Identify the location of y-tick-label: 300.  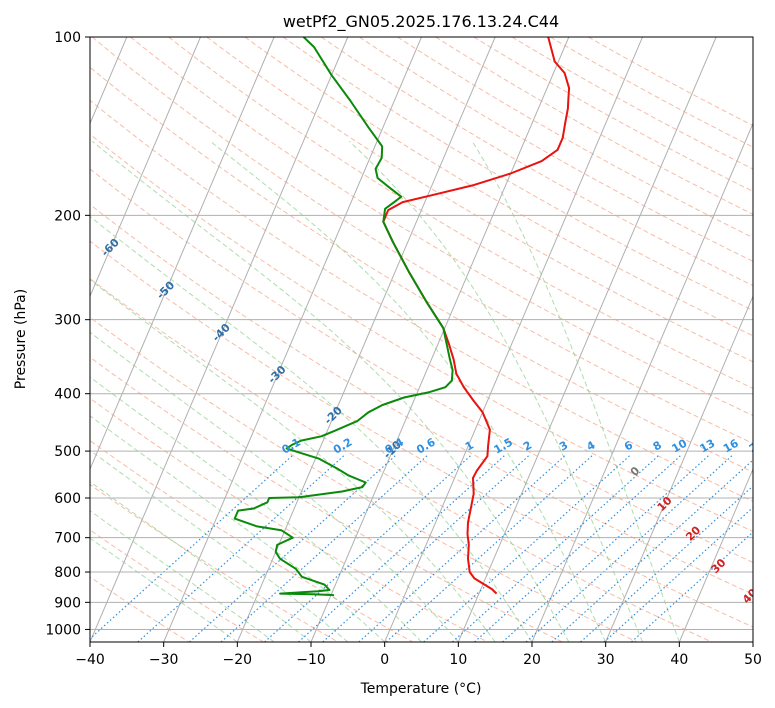
(67, 321).